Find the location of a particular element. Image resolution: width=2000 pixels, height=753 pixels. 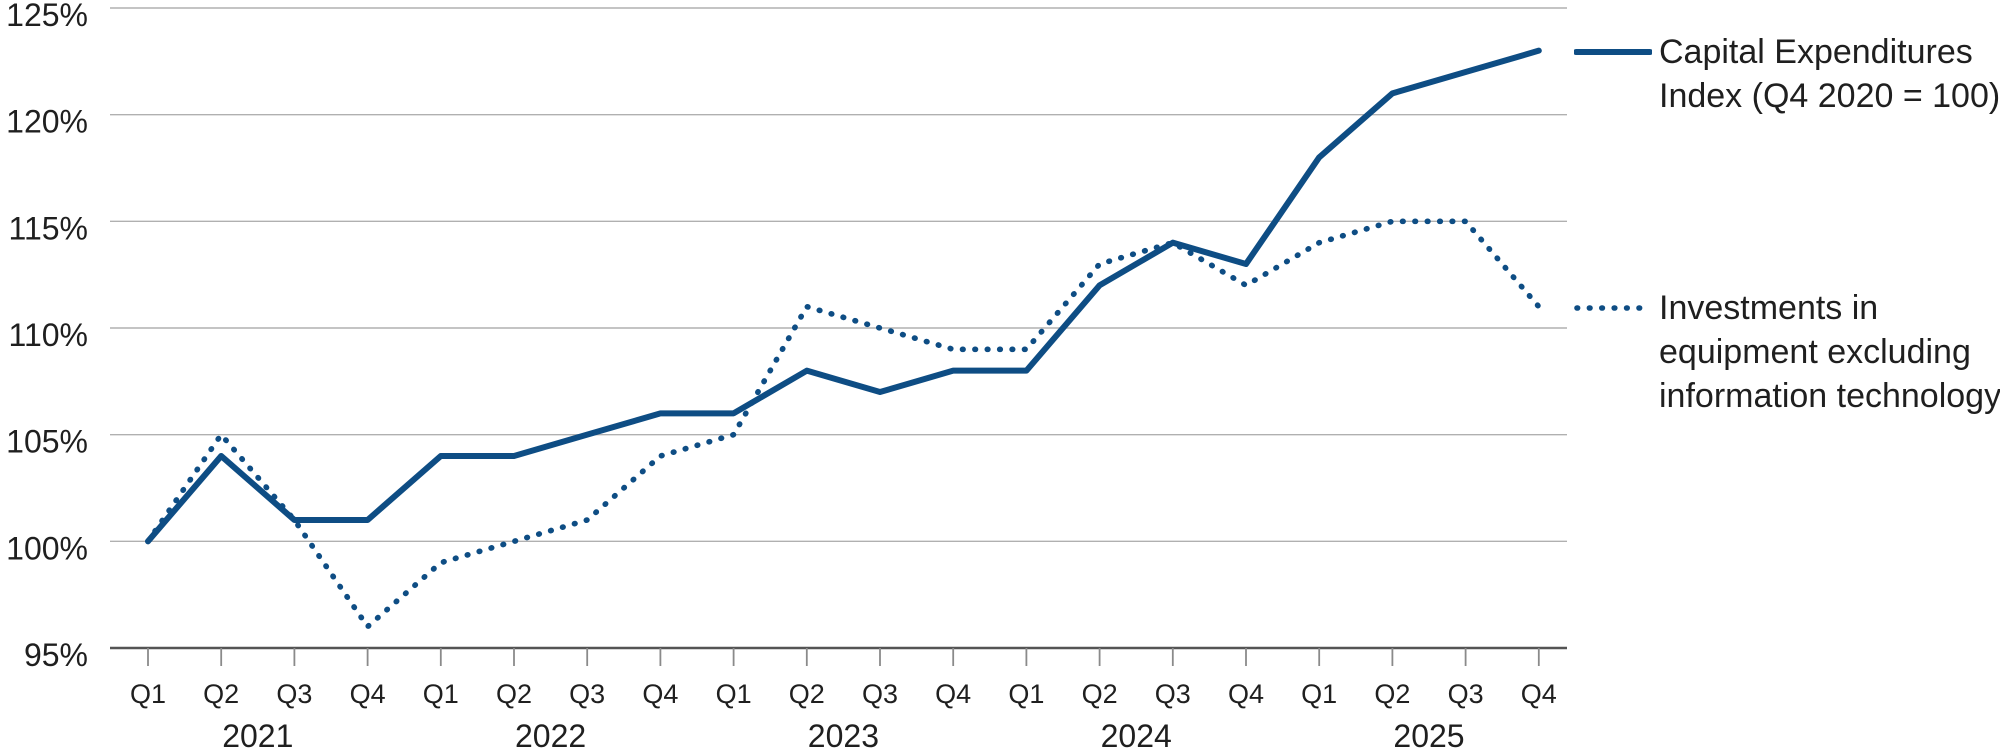

y-axis-label-110: 110% is located at coordinates (48, 335).